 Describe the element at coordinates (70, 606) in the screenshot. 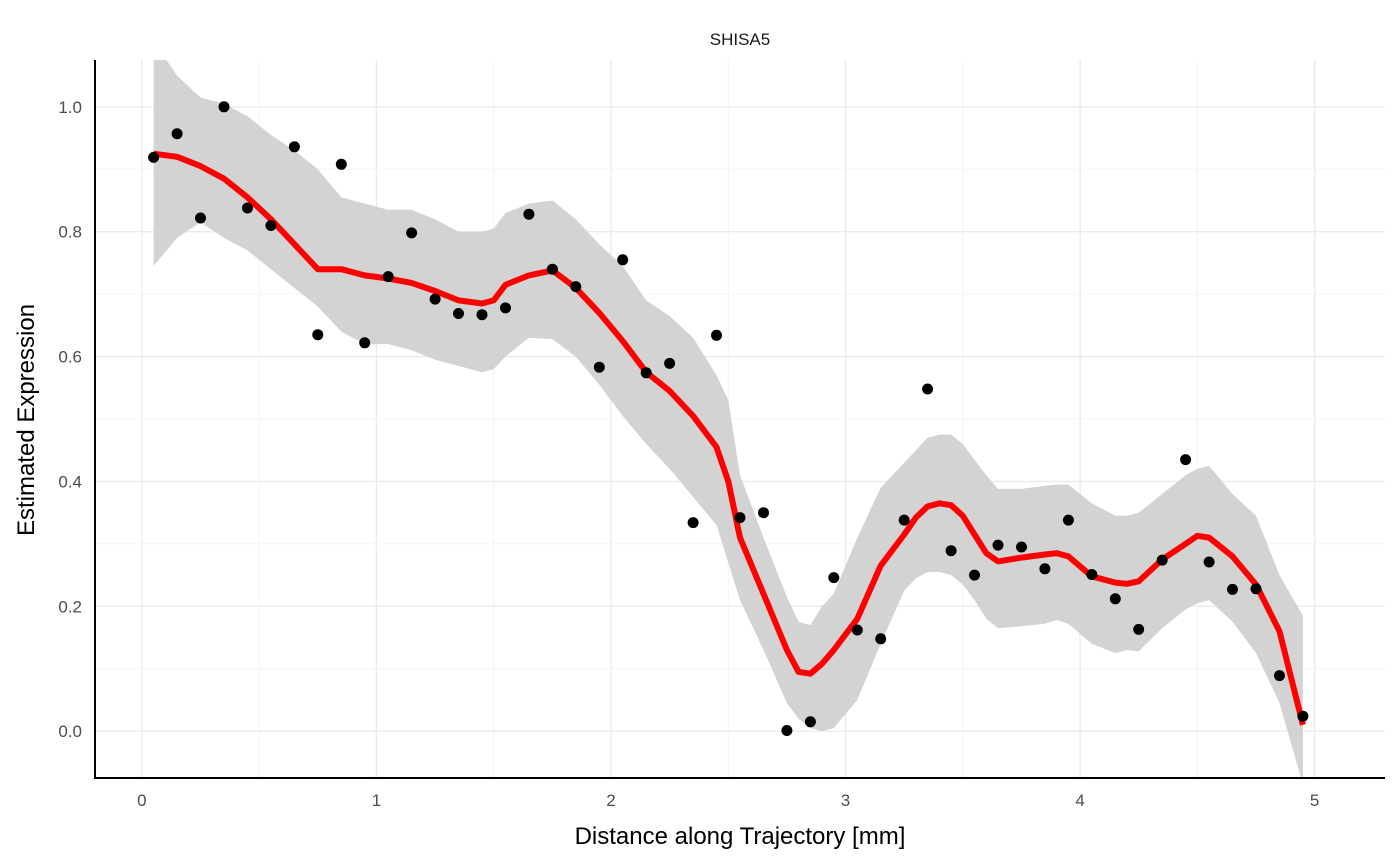

I see `y-tick-label: 0.2` at that location.